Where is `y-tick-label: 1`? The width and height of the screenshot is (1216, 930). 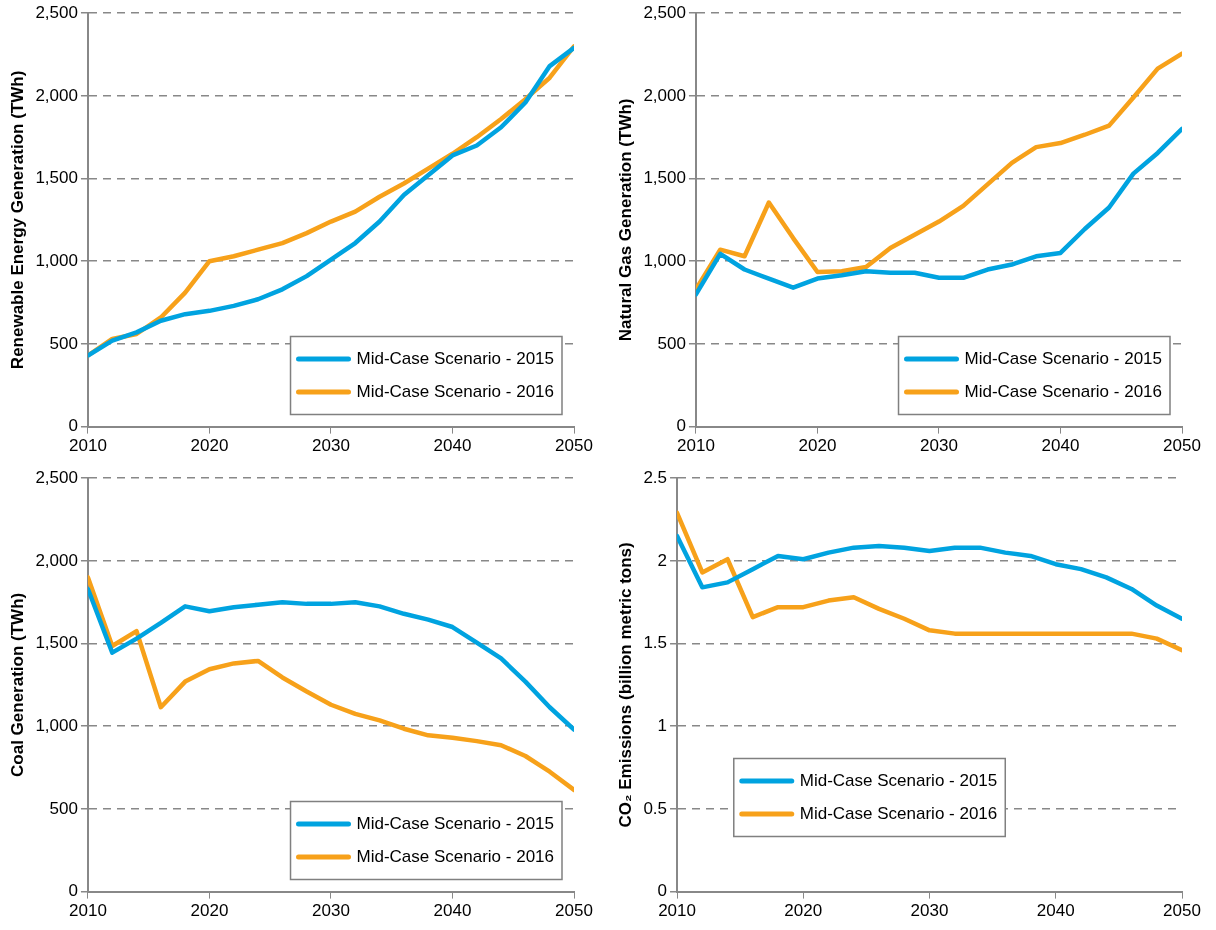 y-tick-label: 1 is located at coordinates (662, 725).